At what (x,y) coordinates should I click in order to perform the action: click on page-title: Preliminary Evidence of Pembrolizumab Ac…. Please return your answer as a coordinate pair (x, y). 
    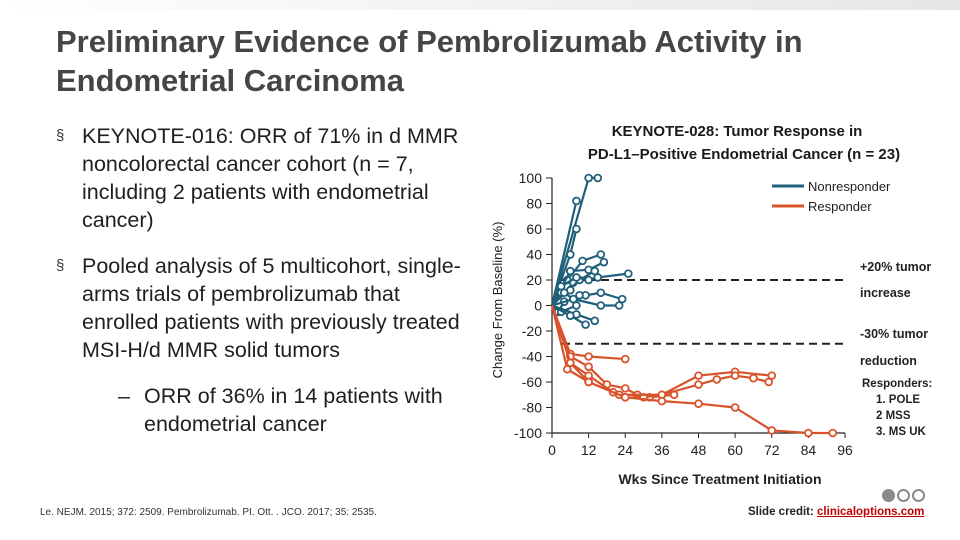
    Looking at the image, I should click on (429, 61).